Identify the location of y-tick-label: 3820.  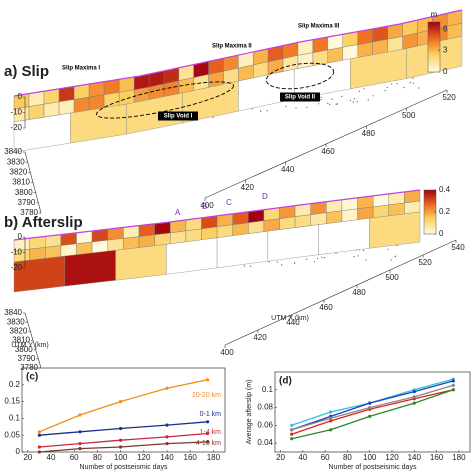
(19, 330).